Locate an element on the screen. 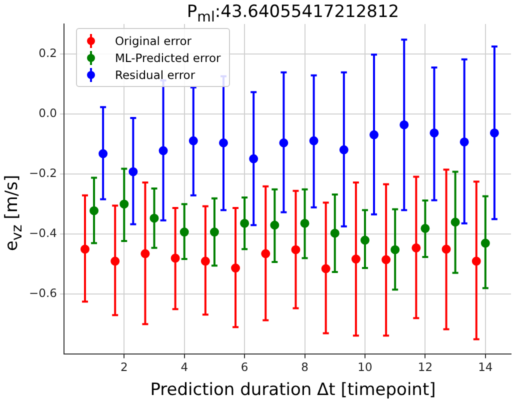 This screenshot has width=516, height=404. legend-label: Residual error is located at coordinates (155, 75).